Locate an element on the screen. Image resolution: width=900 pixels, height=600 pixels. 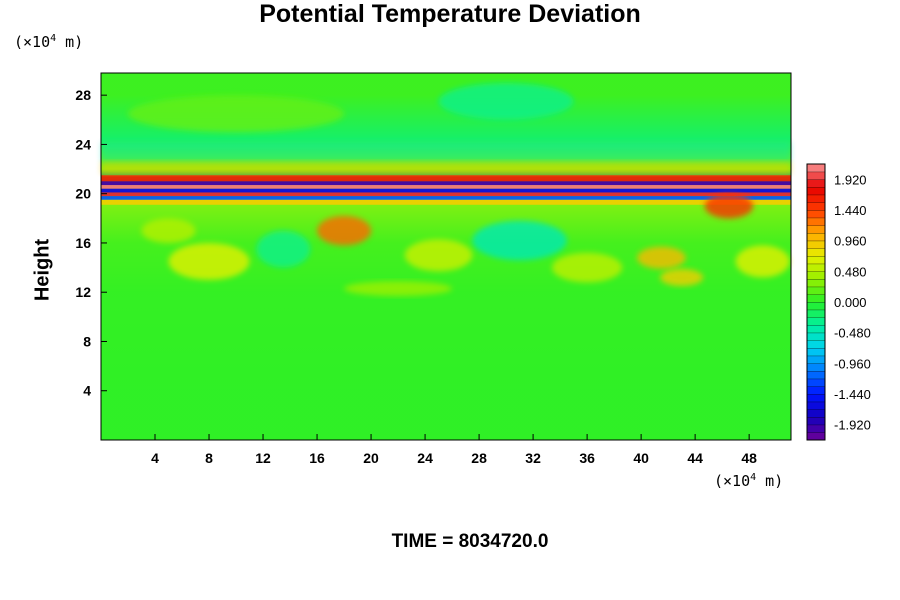
colorbar-frame is located at coordinates (816, 302).